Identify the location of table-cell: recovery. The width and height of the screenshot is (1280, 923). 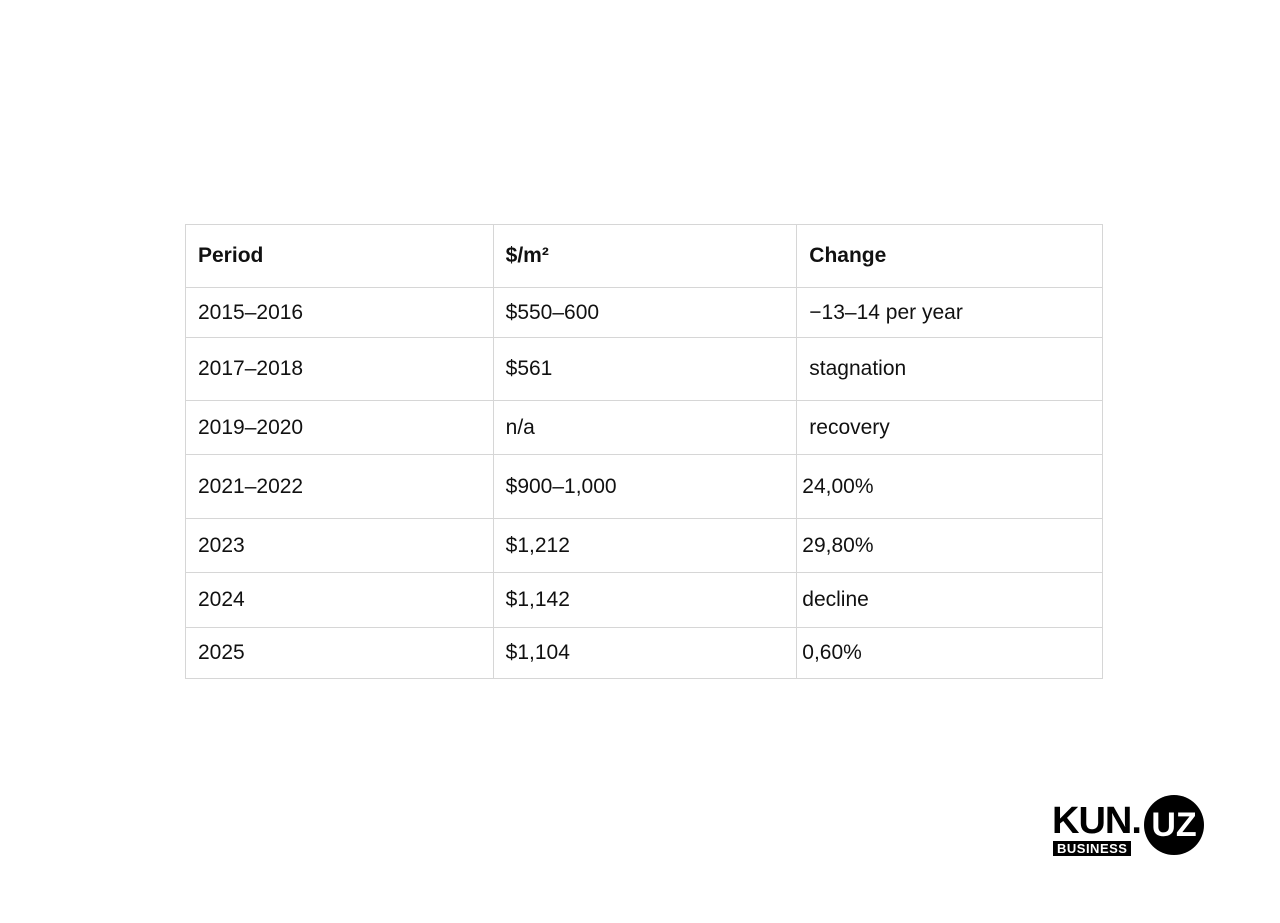
(949, 427).